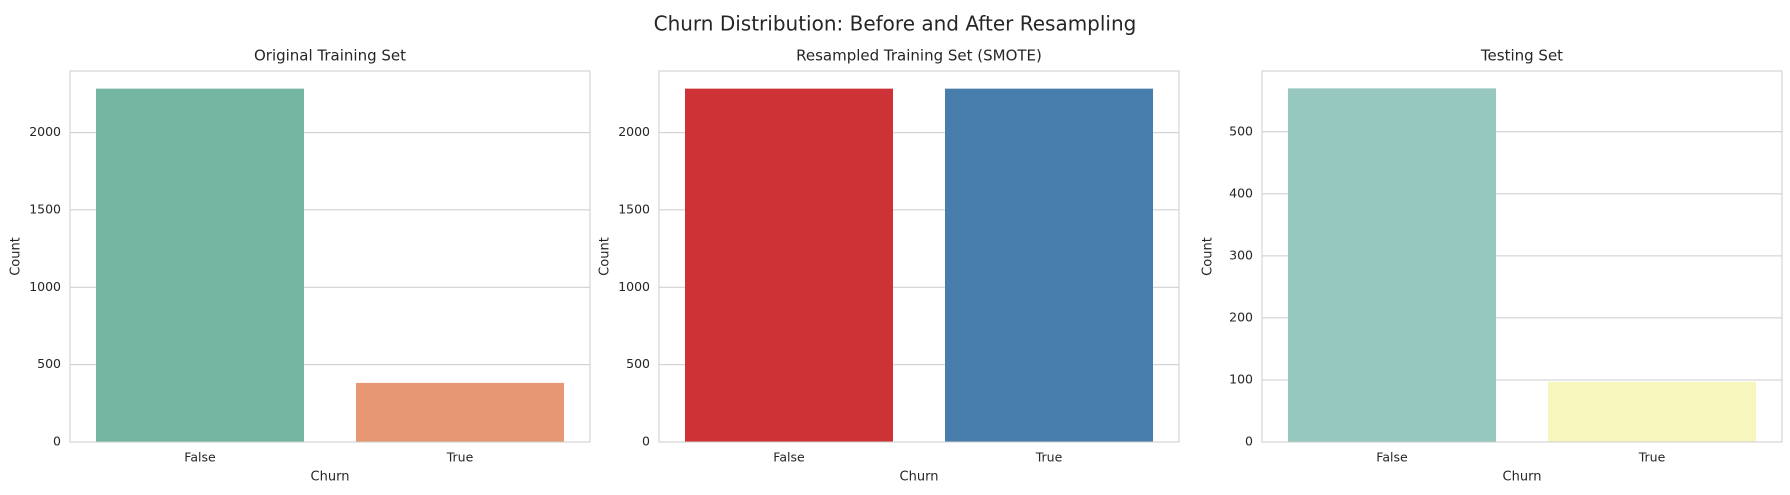 This screenshot has height=495, width=1790. What do you see at coordinates (638, 363) in the screenshot?
I see `chart-2-ytick-label: 500` at bounding box center [638, 363].